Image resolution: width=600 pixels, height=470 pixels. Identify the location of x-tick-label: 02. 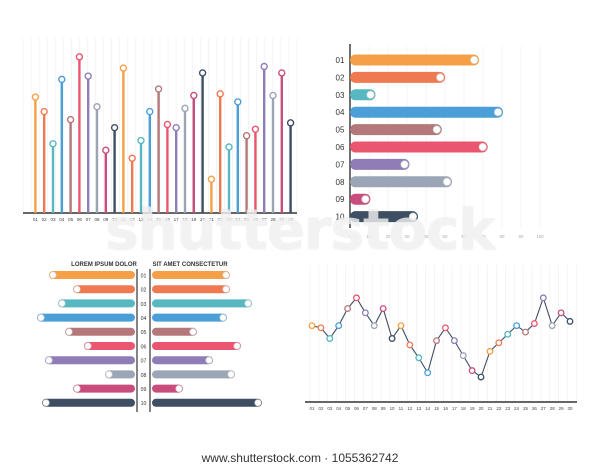
(45, 219).